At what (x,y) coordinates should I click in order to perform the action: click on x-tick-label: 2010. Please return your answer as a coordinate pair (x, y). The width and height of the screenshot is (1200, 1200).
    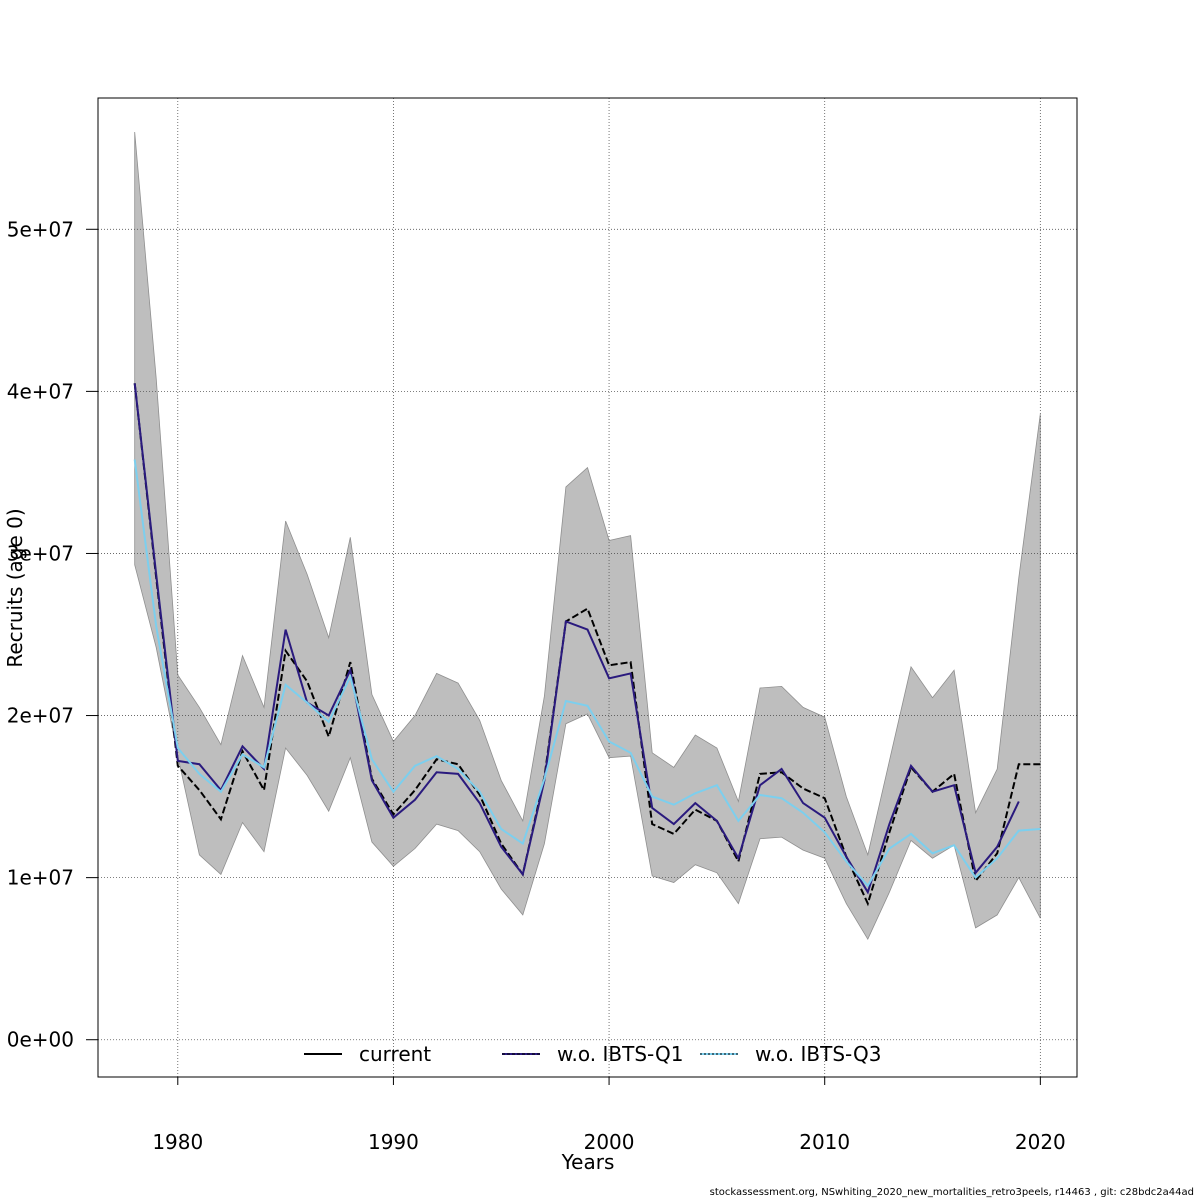
    Looking at the image, I should click on (824, 1142).